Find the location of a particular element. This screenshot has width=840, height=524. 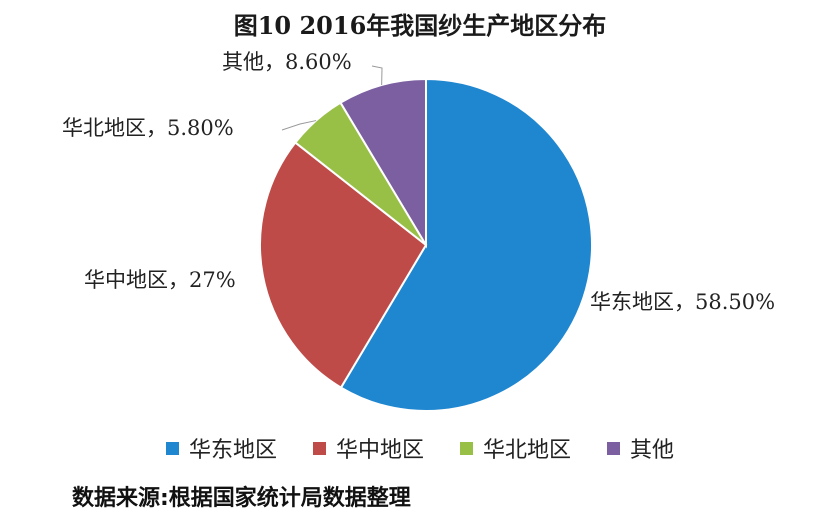

legend-item-north: 华北地区 is located at coordinates (515, 448).